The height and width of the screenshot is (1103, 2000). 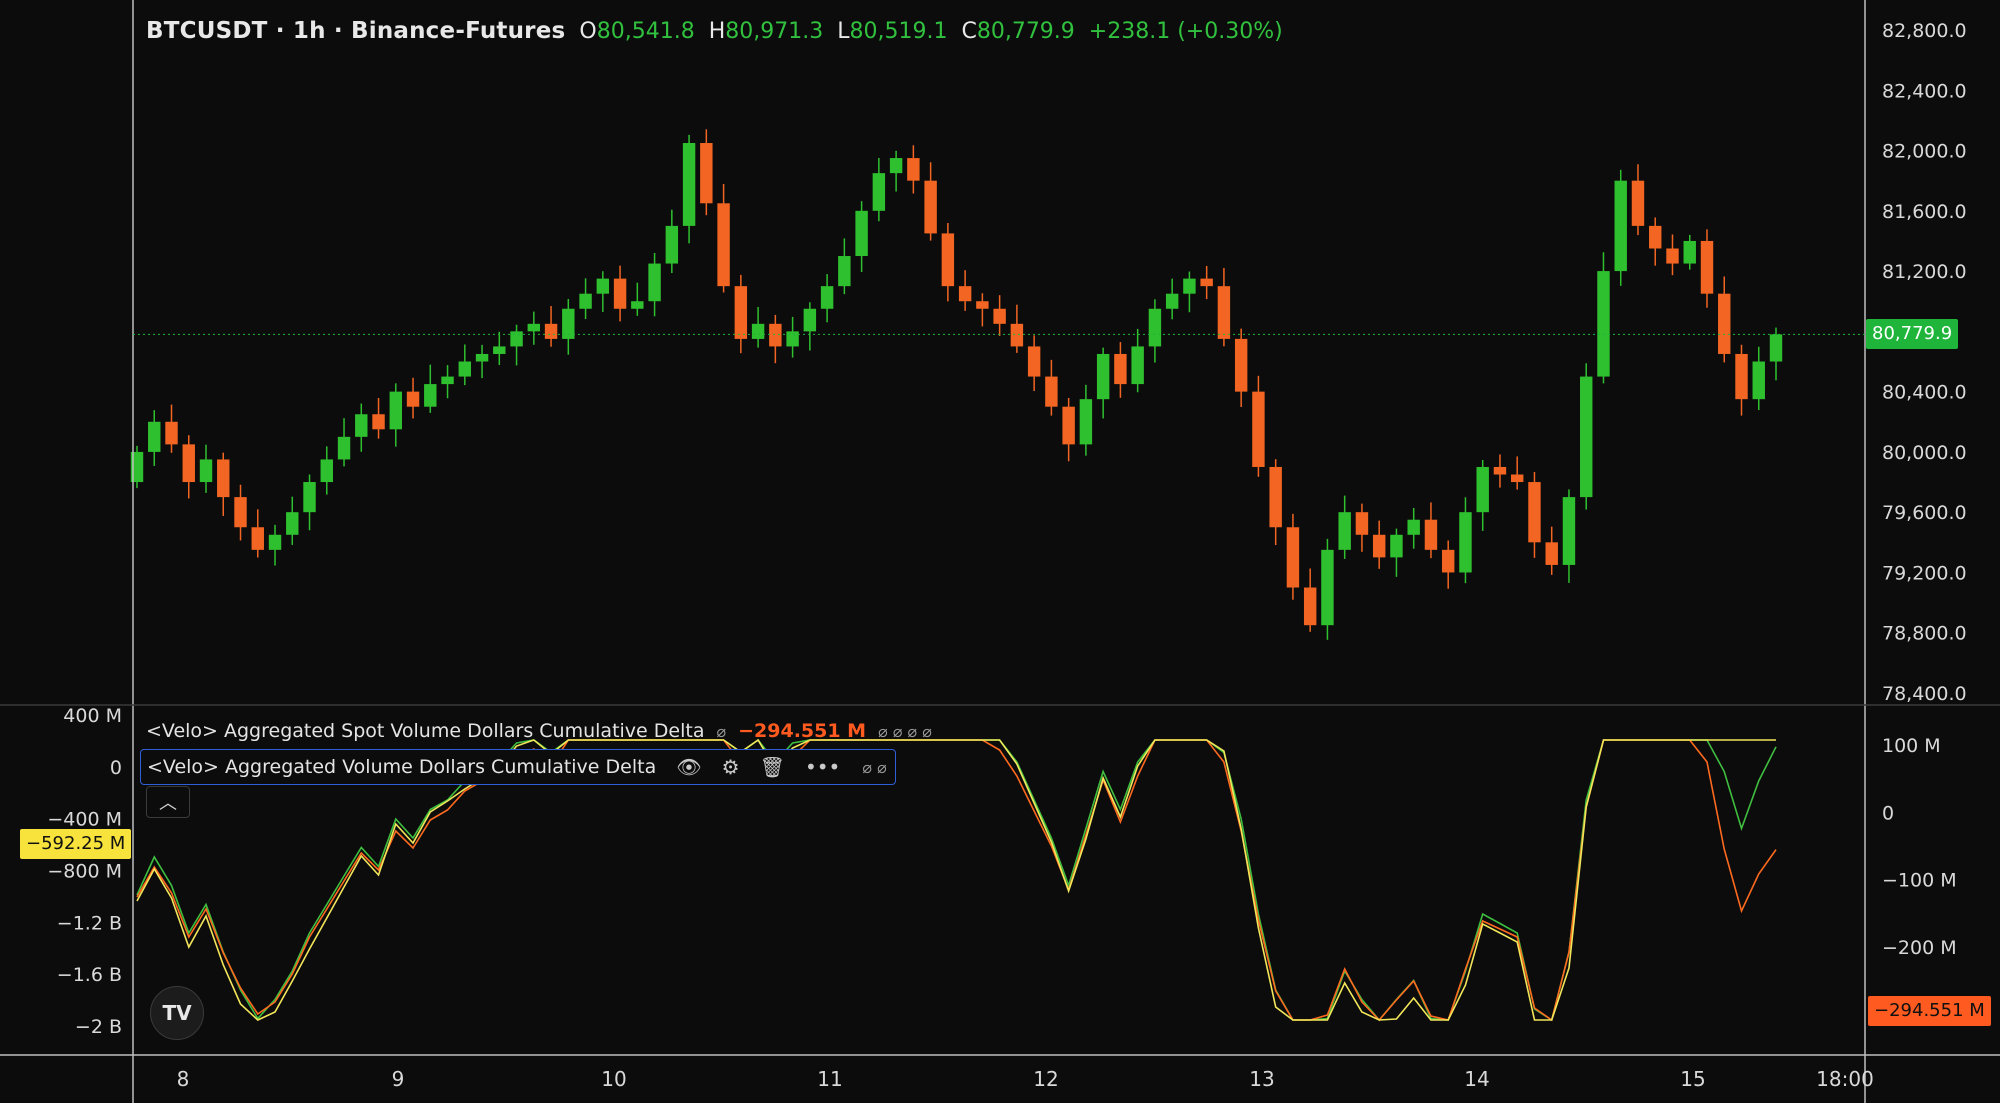 What do you see at coordinates (721, 731) in the screenshot?
I see `hidden-value-icon: ⌀` at bounding box center [721, 731].